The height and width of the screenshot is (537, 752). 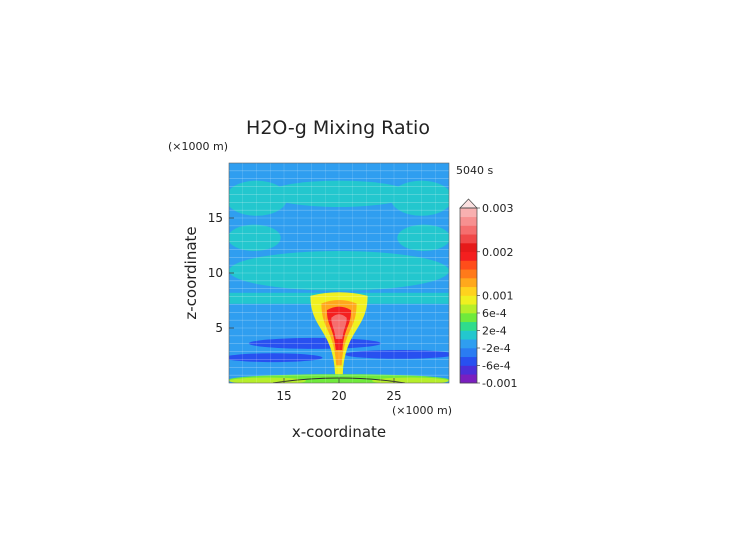 I want to click on colorbar-label: -6e-4, so click(x=496, y=366).